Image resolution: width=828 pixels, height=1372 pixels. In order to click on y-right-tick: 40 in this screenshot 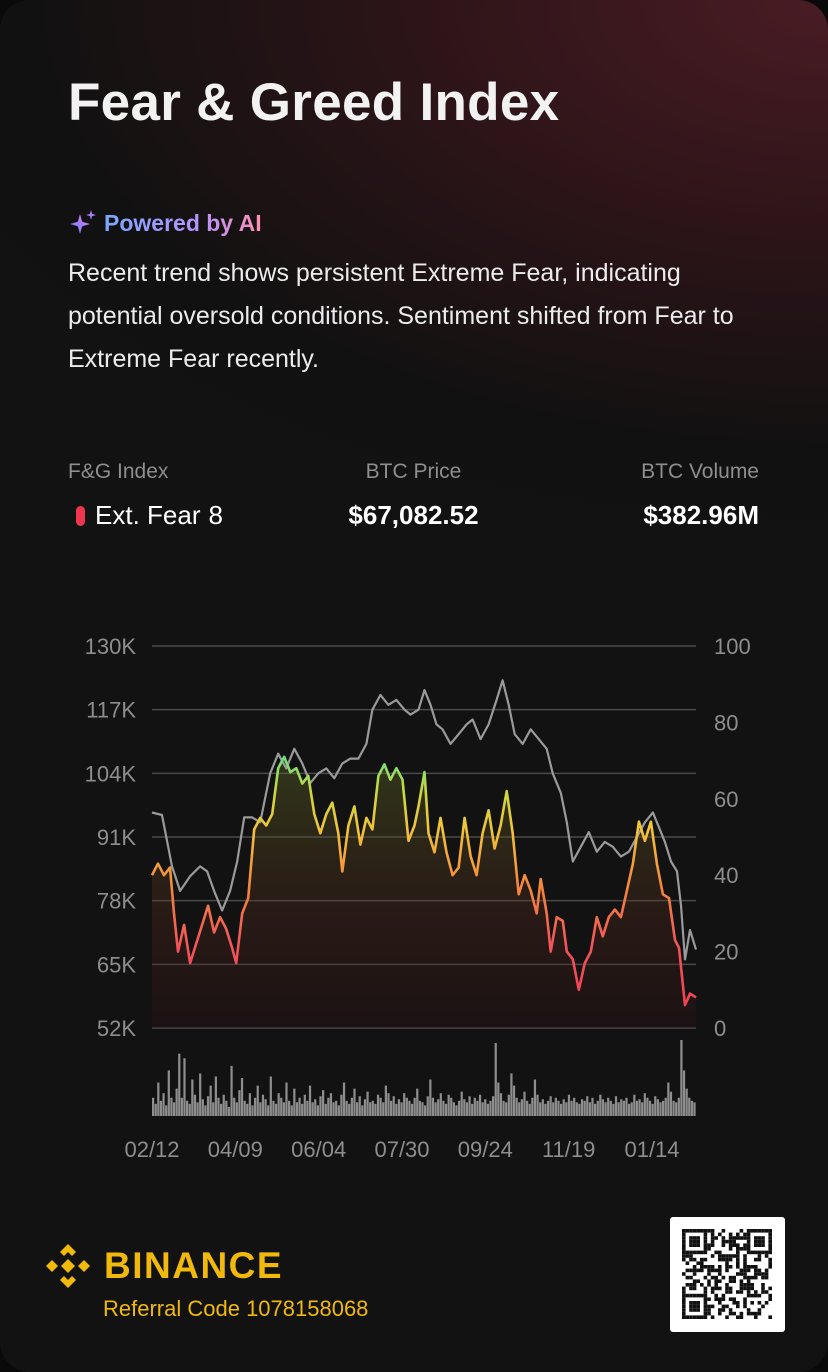, I will do `click(726, 875)`.